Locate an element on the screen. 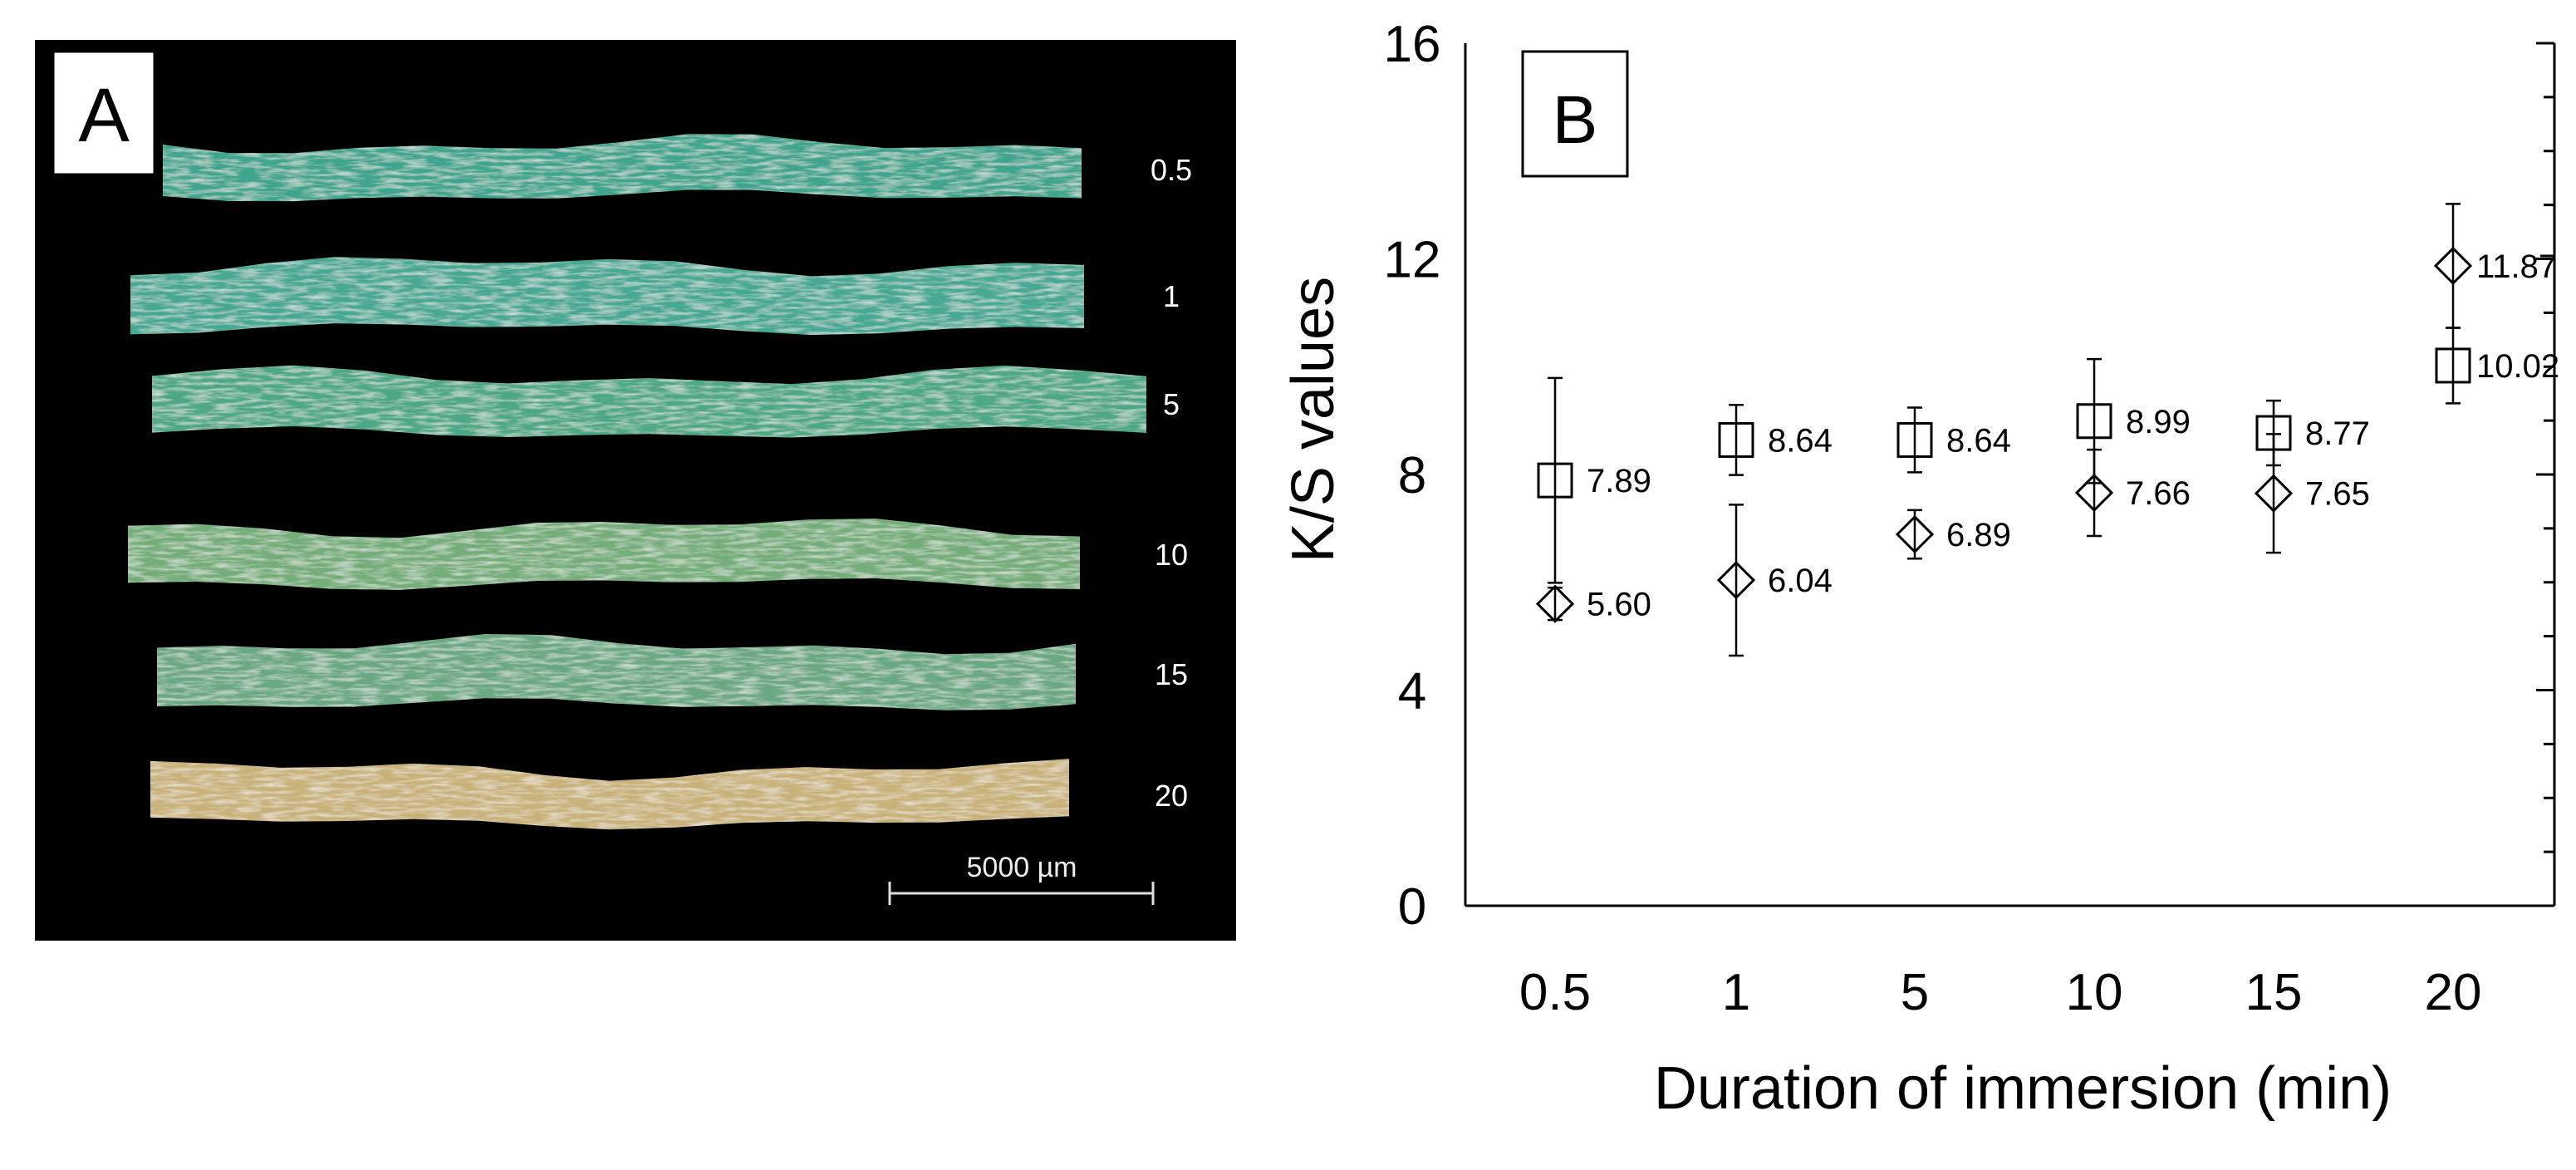 This screenshot has height=1170, width=2576. data-label: 10.02 is located at coordinates (2517, 366).